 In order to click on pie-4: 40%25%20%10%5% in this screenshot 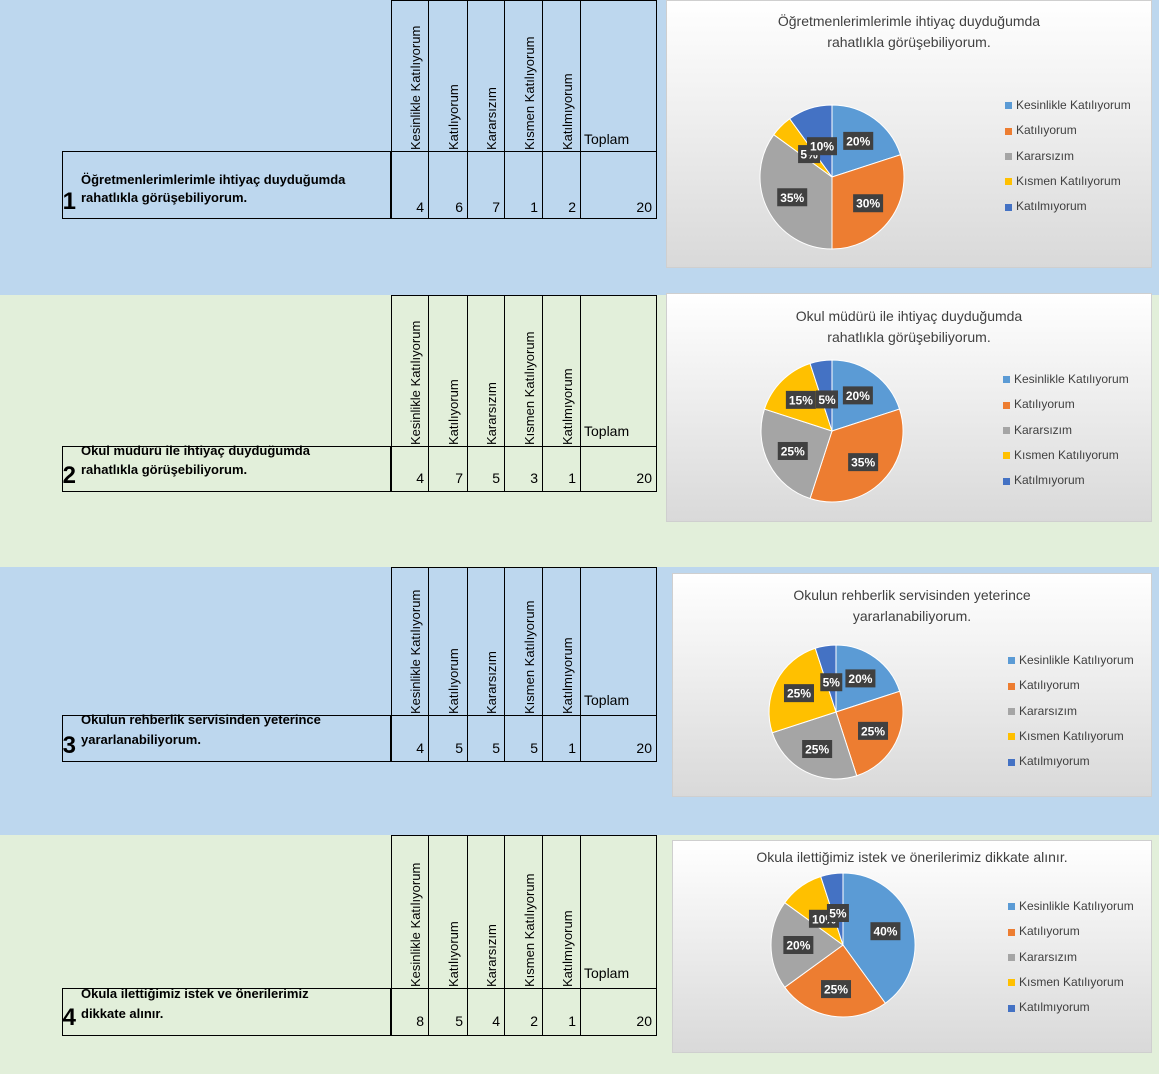, I will do `click(843, 945)`.